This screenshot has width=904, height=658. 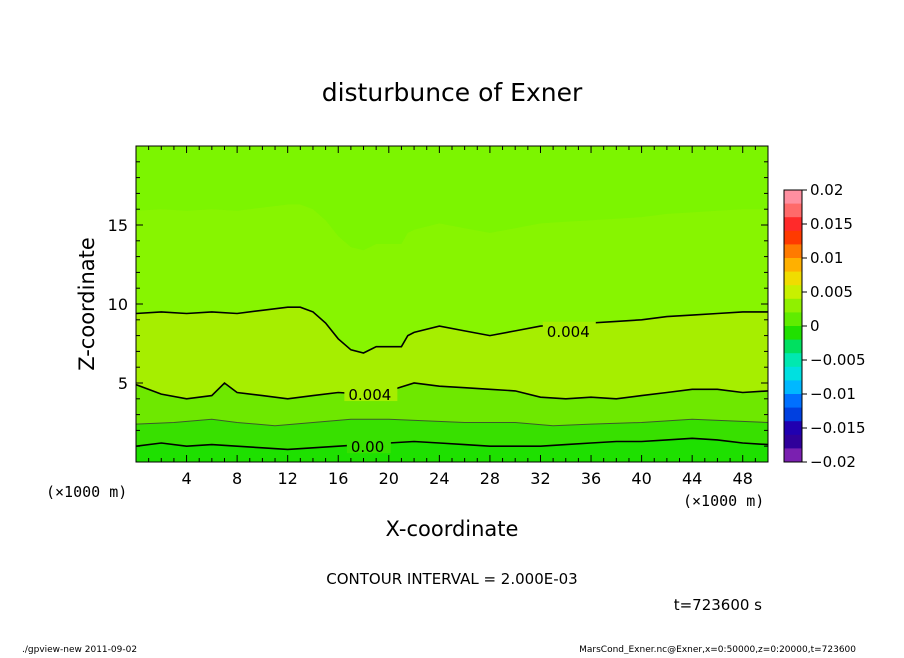 What do you see at coordinates (838, 428) in the screenshot?
I see `colorbar-tick-label: −0.015` at bounding box center [838, 428].